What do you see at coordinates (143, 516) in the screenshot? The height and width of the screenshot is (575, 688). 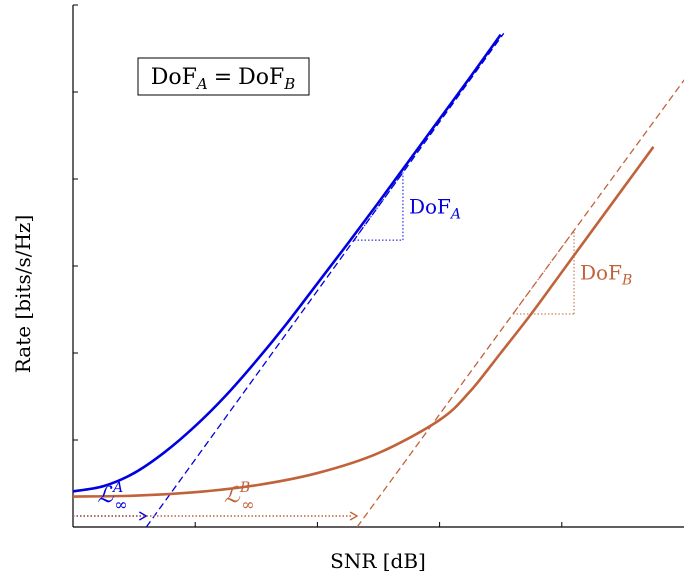 I see `offset-arrowhead-a` at bounding box center [143, 516].